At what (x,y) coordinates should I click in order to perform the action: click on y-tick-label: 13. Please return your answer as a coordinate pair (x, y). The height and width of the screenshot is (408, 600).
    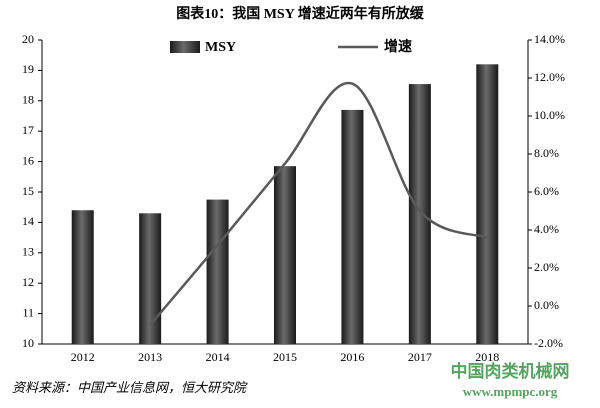
    Looking at the image, I should click on (28, 252).